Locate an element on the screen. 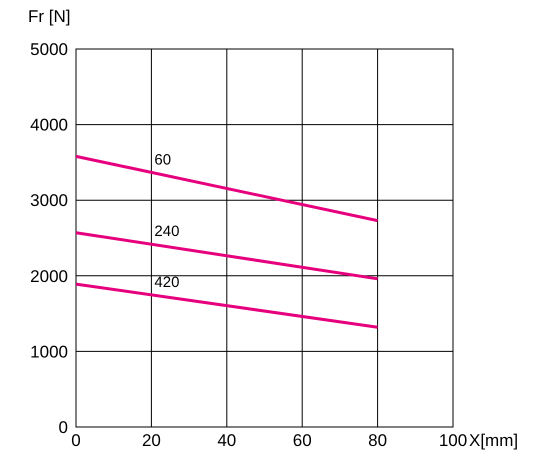 Image resolution: width=558 pixels, height=455 pixels. x-tick-label: 40 is located at coordinates (226, 440).